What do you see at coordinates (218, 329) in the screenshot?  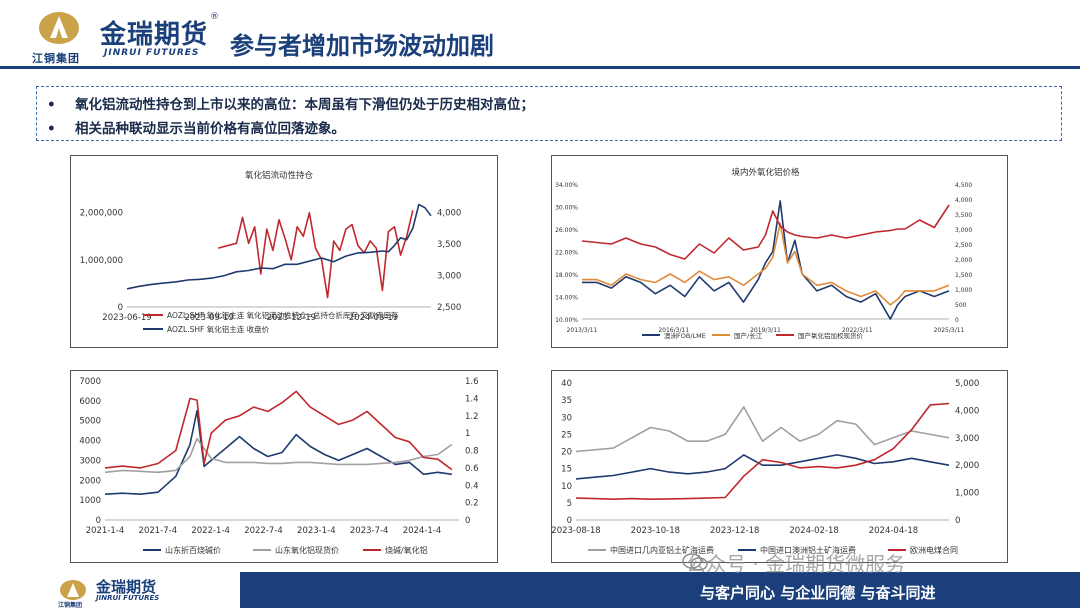 I see `legend-label: AOZL.SHF 氧化铝主连 收盘价` at bounding box center [218, 329].